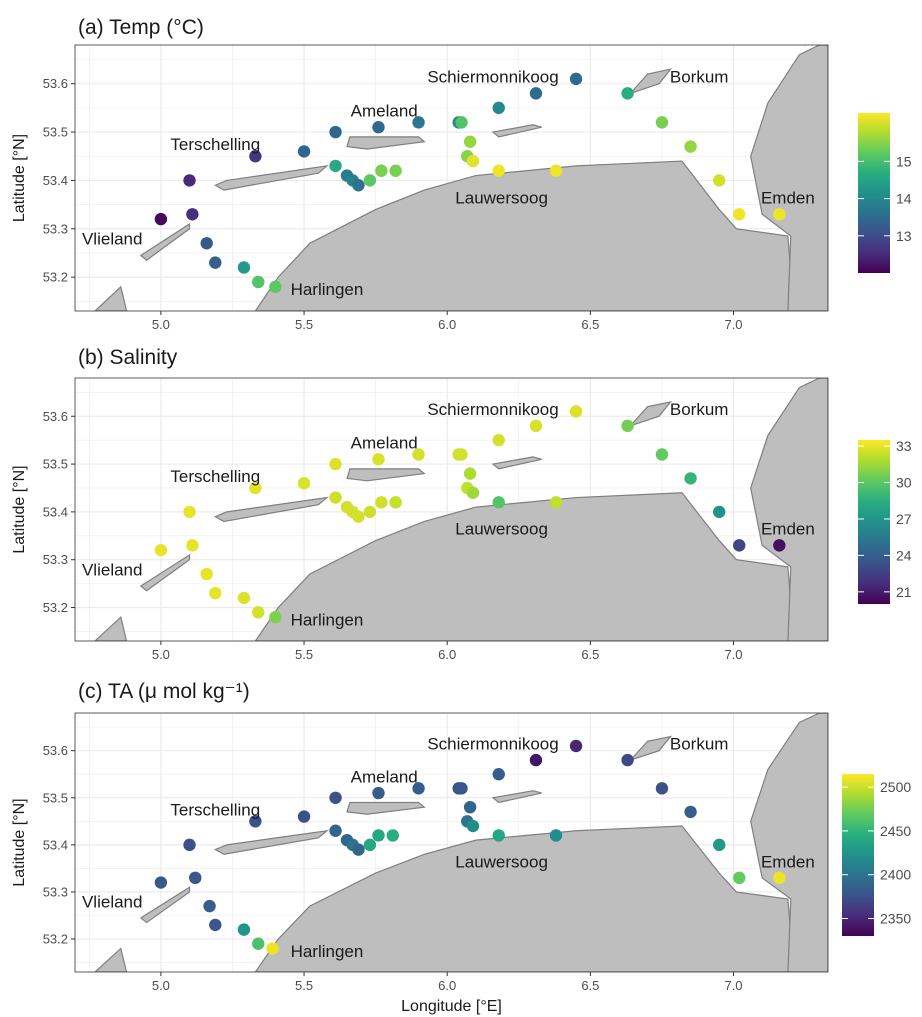 The width and height of the screenshot is (922, 1017). I want to click on colorbar-tick-label: 33, so click(904, 446).